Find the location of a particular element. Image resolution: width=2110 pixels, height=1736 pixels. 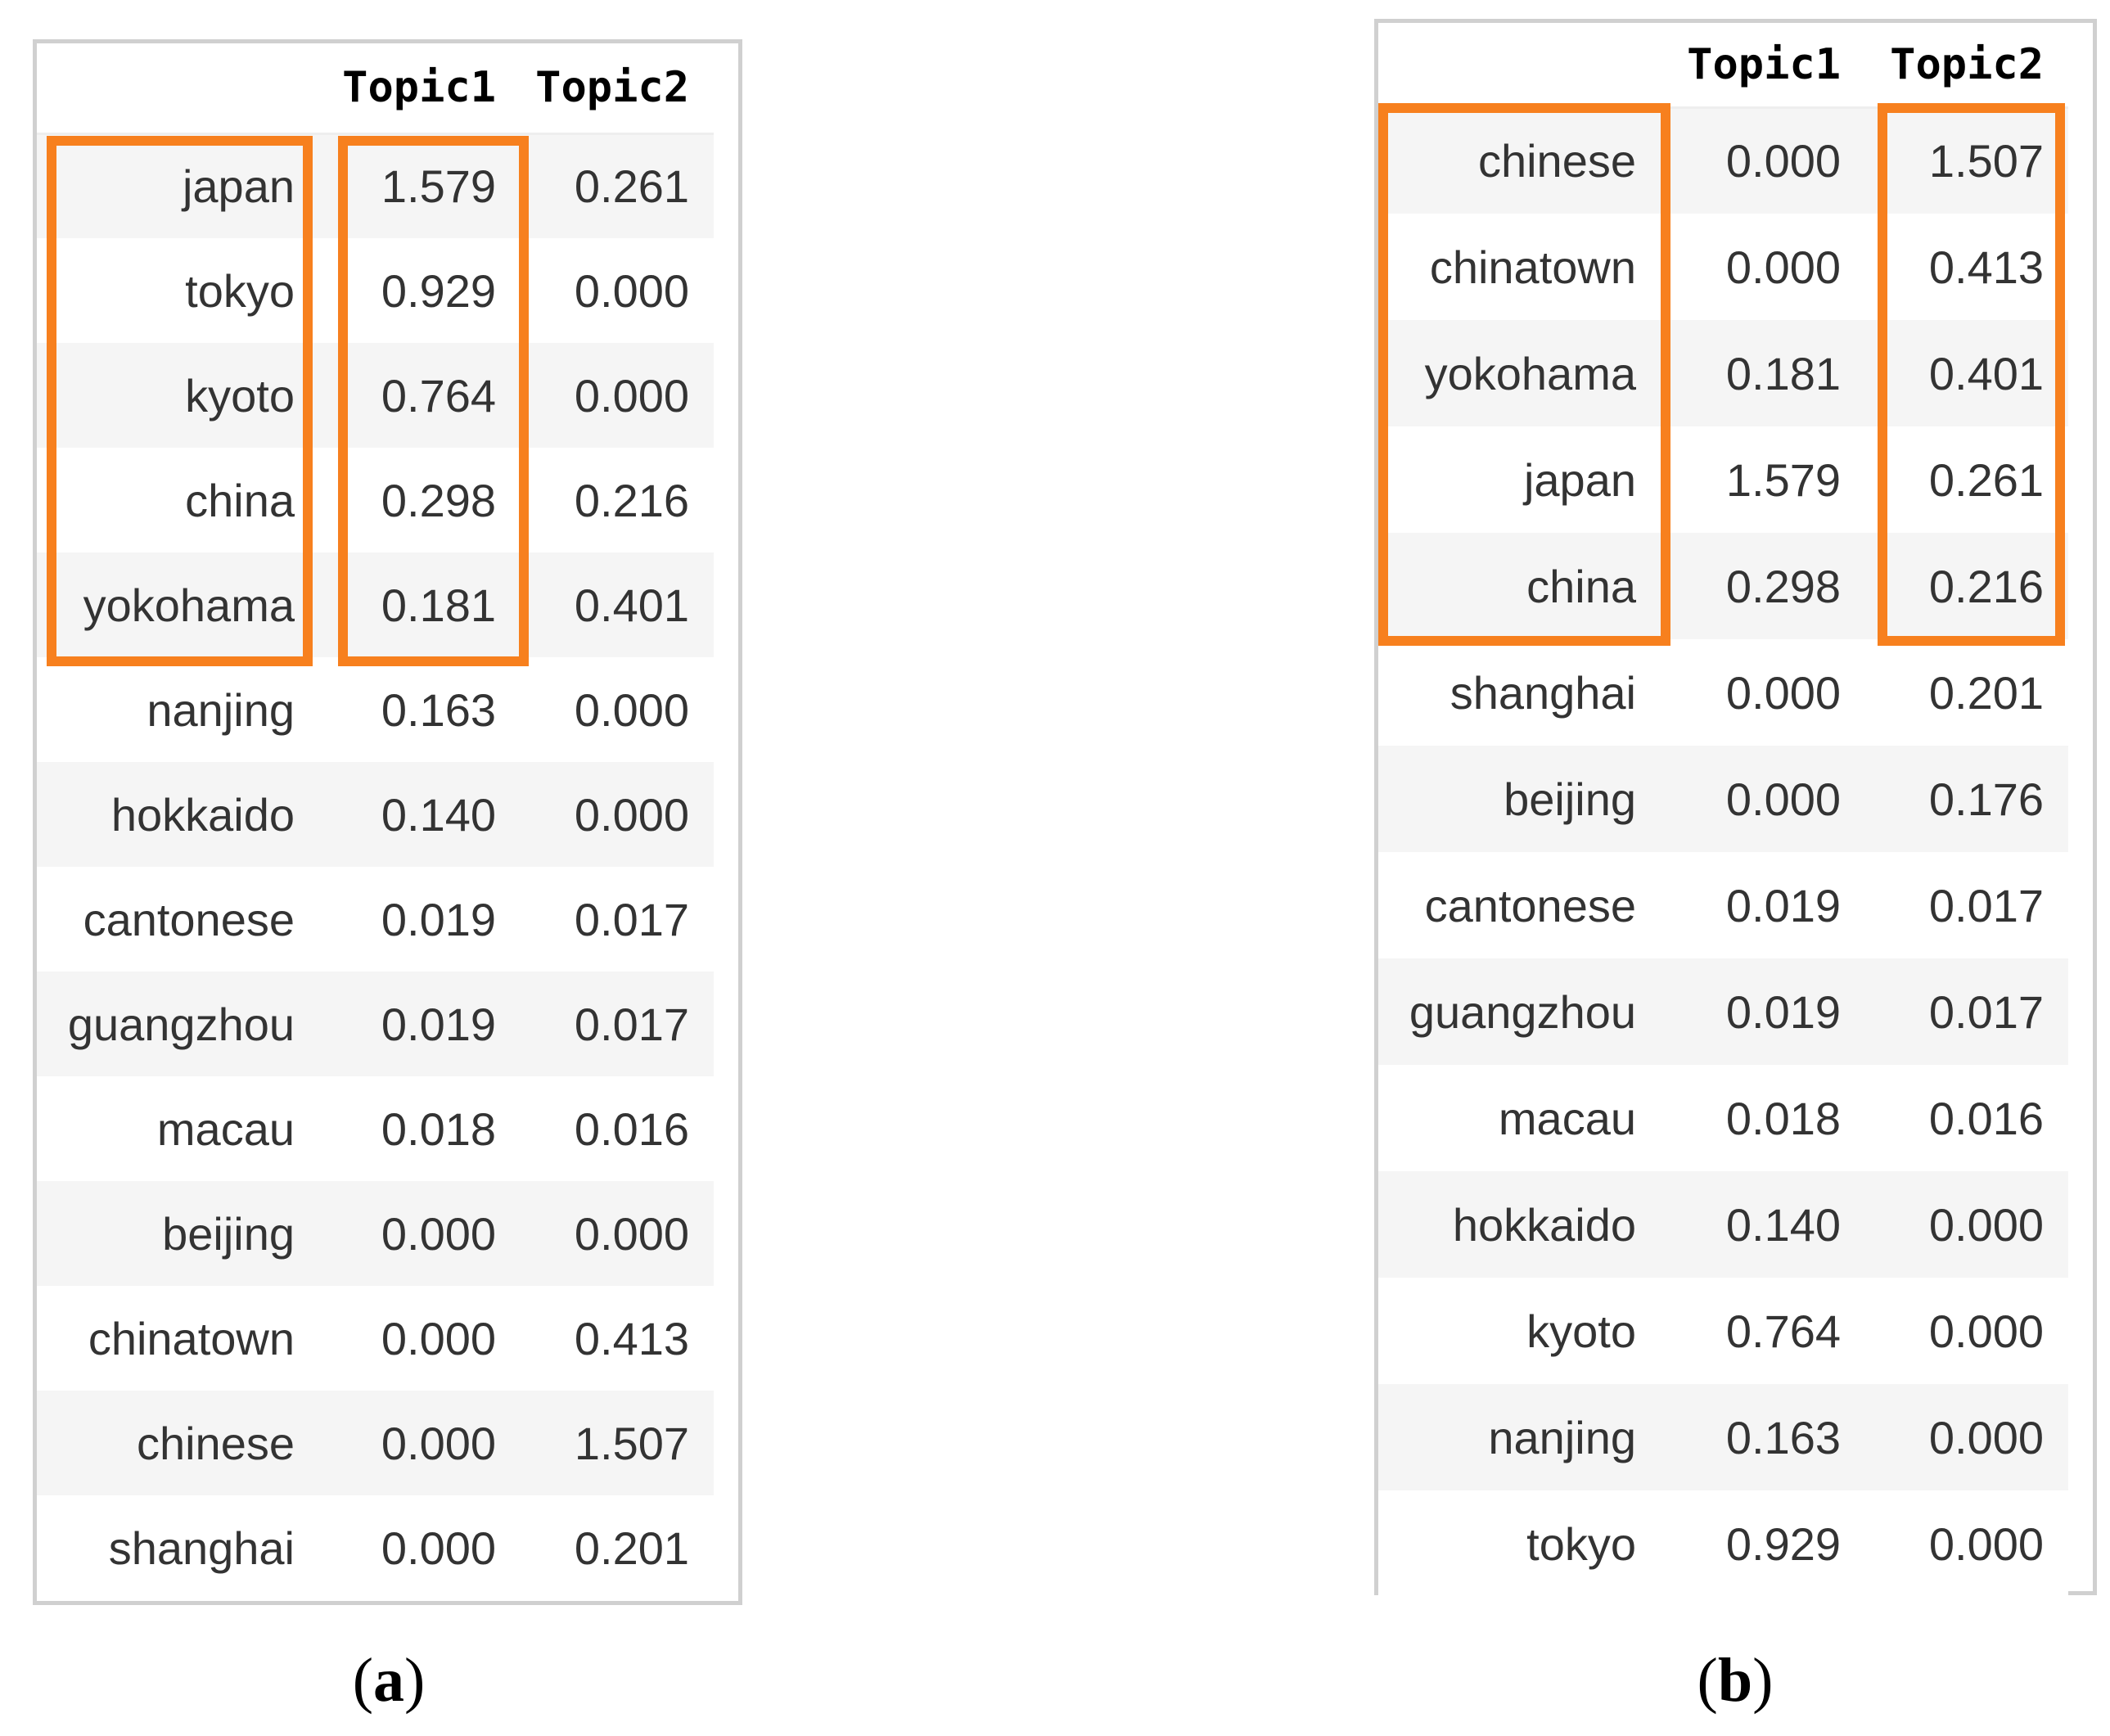

column-header-topic1: Topic1 is located at coordinates (1763, 66).